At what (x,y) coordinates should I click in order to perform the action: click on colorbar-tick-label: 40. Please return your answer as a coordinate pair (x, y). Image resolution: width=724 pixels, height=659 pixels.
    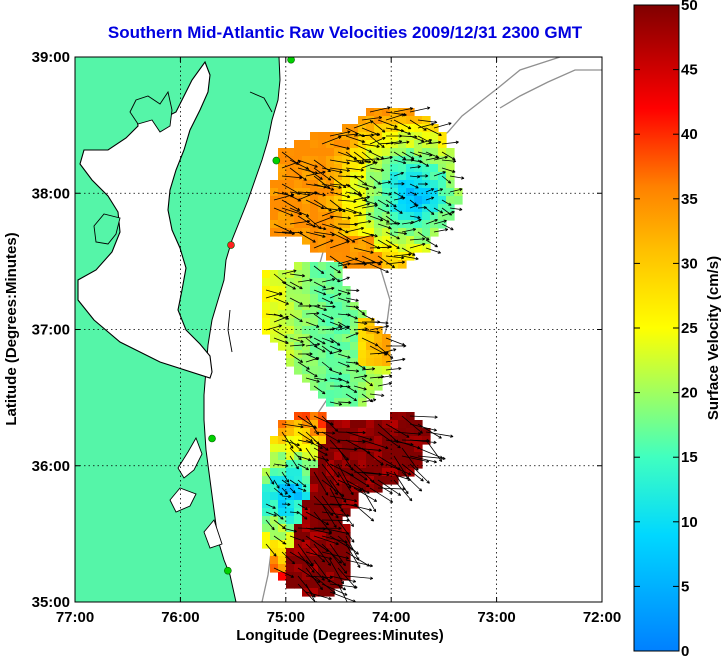
    Looking at the image, I should click on (689, 134).